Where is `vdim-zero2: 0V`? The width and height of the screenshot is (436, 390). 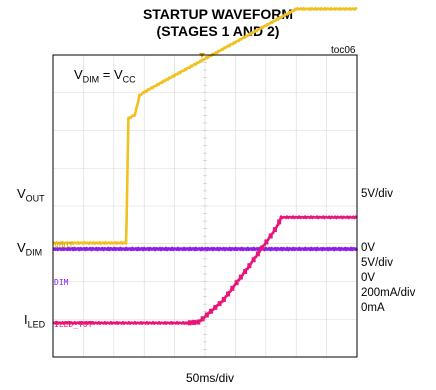 vdim-zero2: 0V is located at coordinates (368, 278).